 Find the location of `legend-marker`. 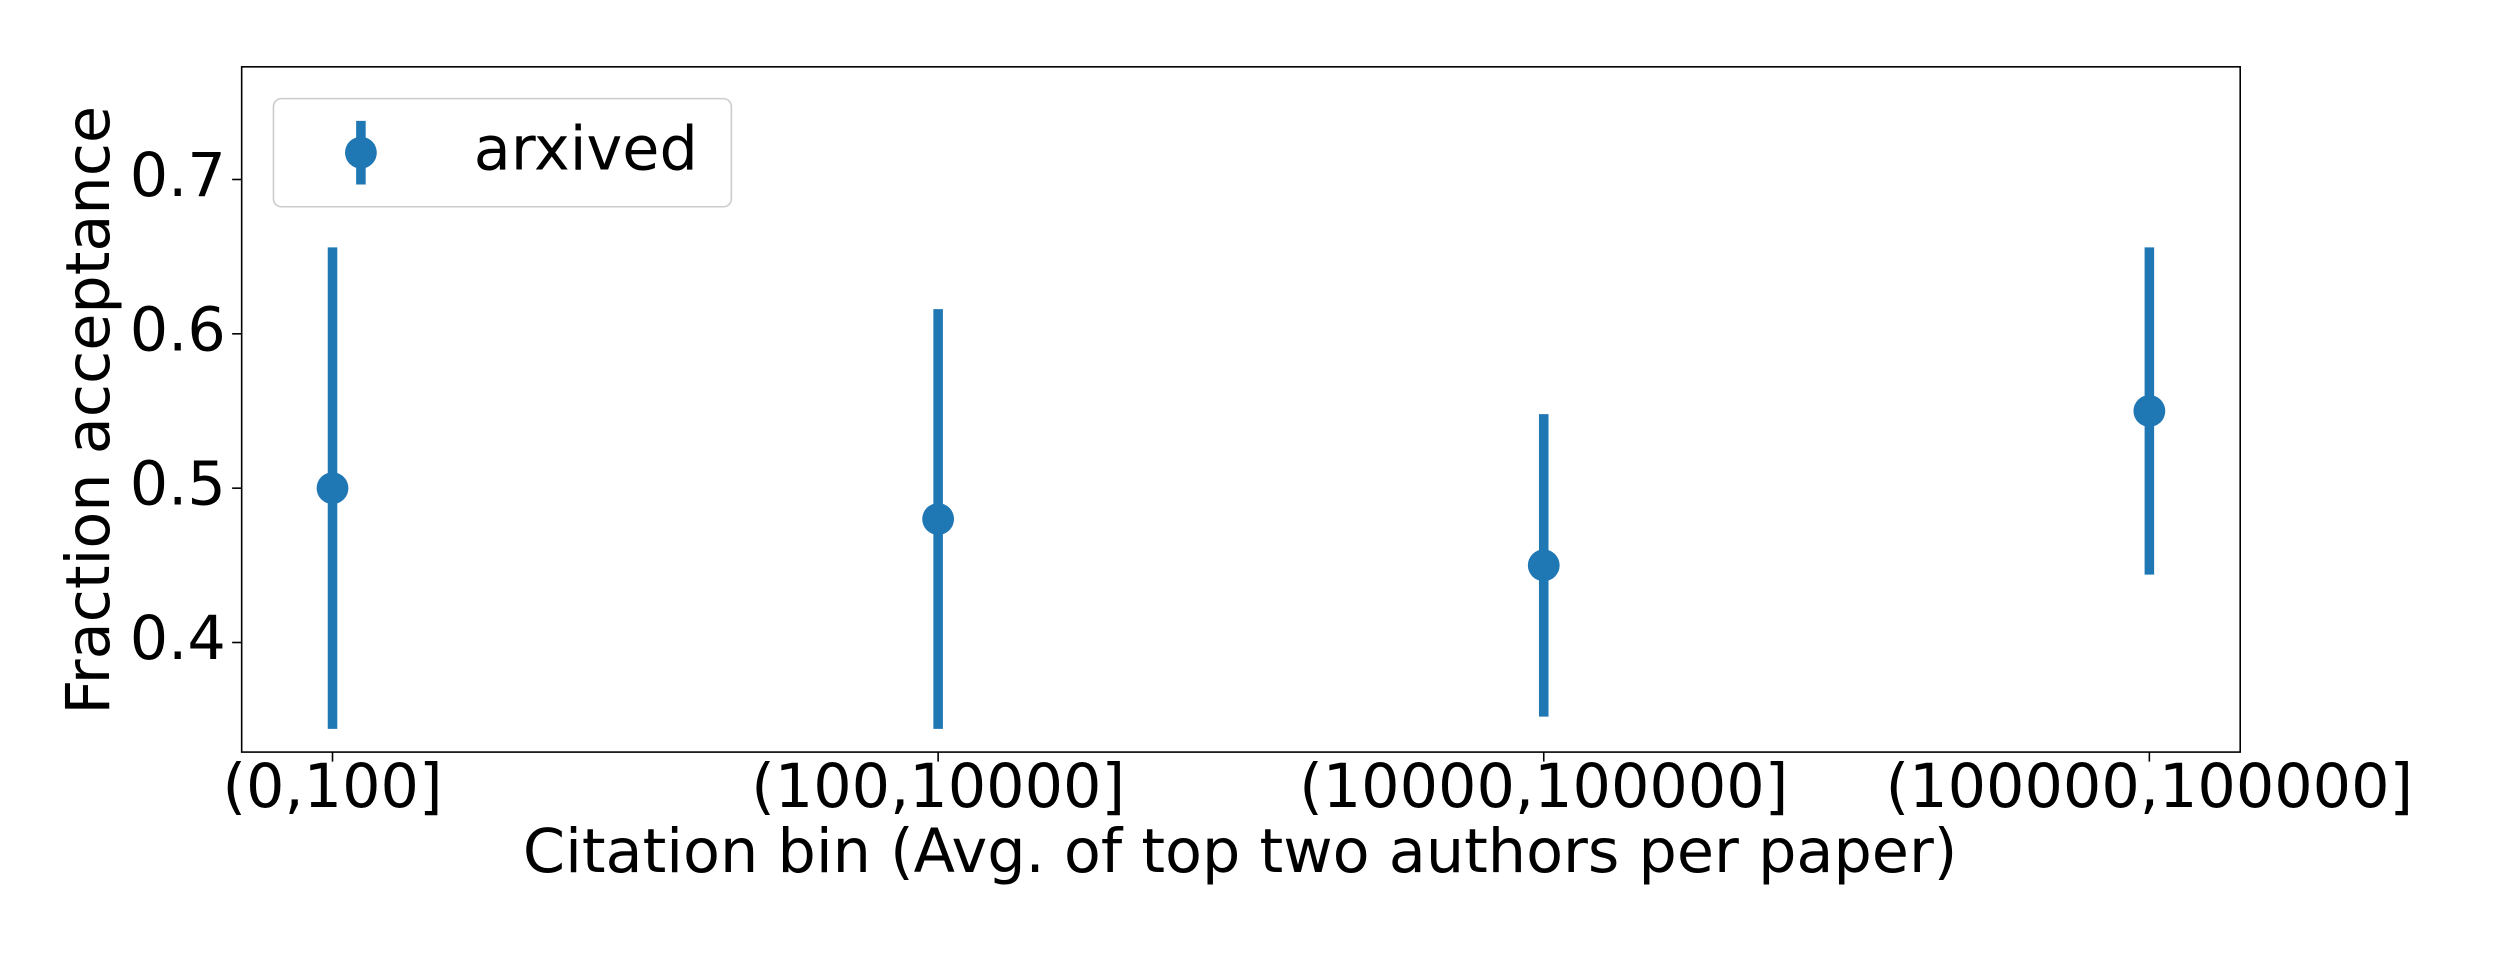

legend-marker is located at coordinates (361, 152).